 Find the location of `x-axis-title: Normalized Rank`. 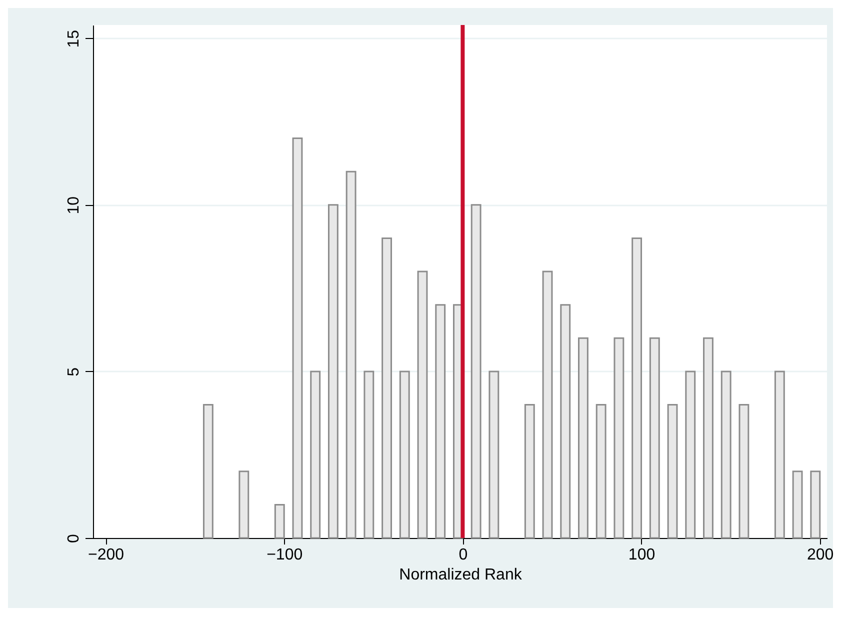

x-axis-title: Normalized Rank is located at coordinates (461, 575).